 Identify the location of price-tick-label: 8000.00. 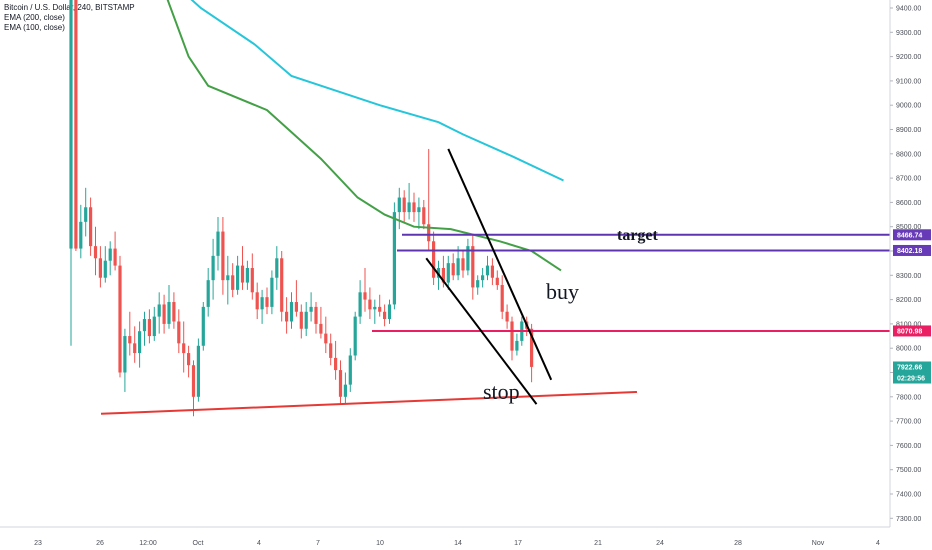
(908, 349).